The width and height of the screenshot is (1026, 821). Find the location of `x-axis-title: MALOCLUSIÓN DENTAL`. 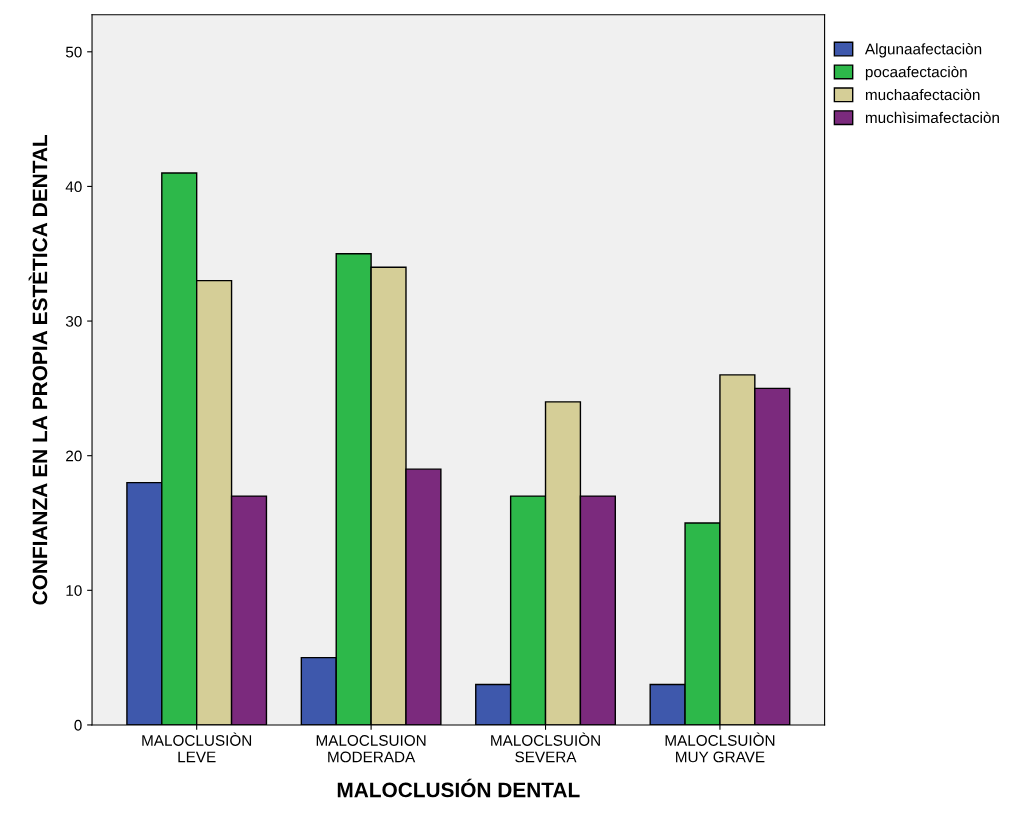

x-axis-title: MALOCLUSIÓN DENTAL is located at coordinates (458, 788).